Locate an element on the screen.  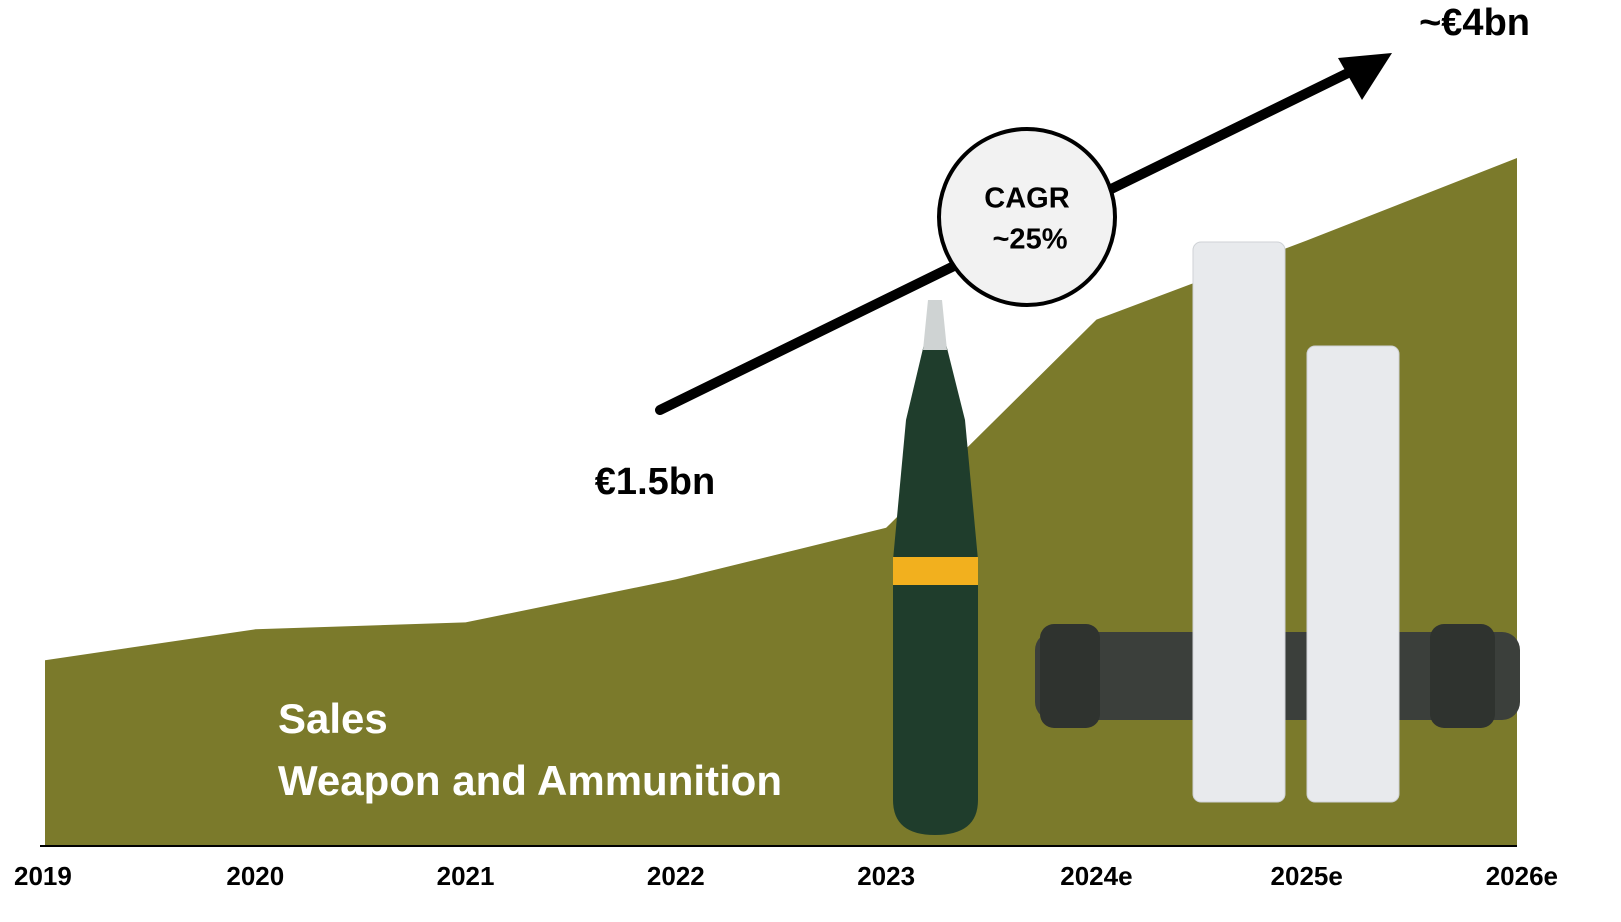
x-tick-label: 2021 is located at coordinates (466, 876).